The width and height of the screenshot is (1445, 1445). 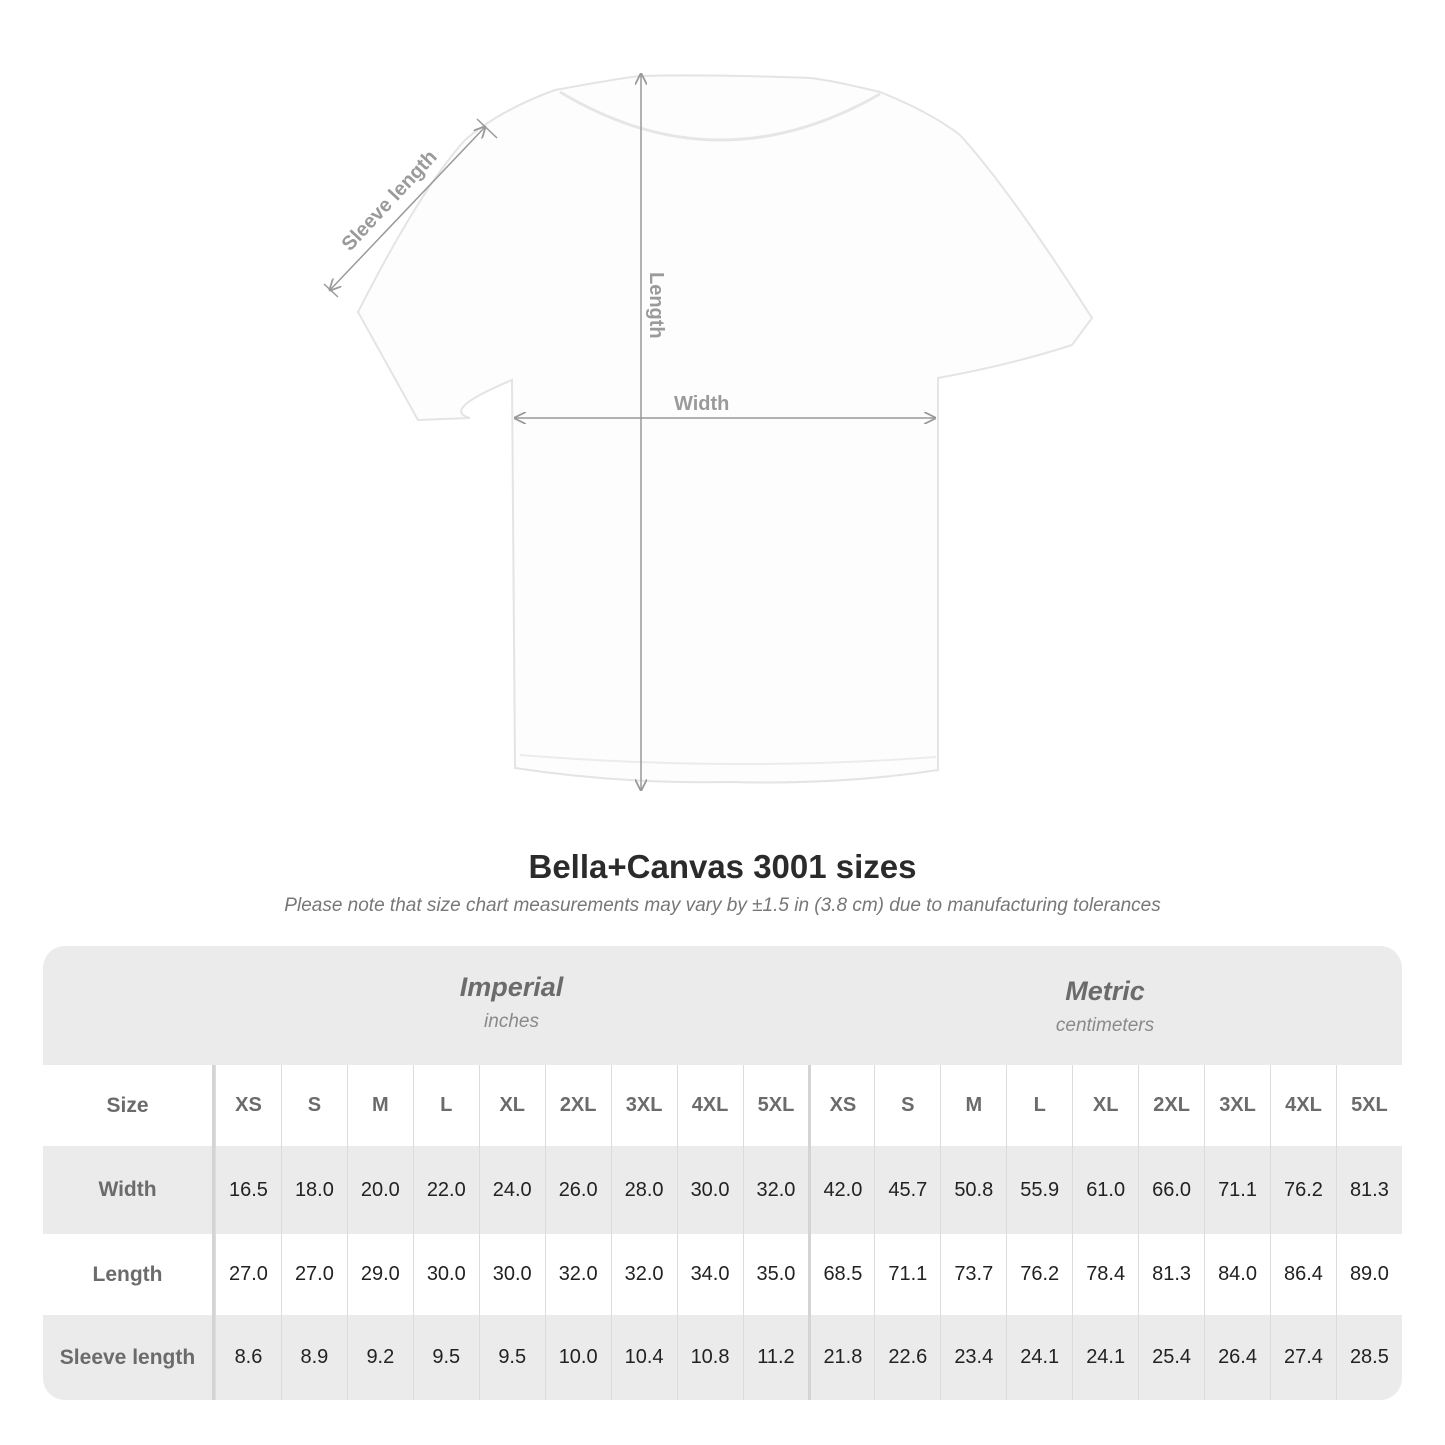 I want to click on table-cell: 42.0, so click(x=841, y=1190).